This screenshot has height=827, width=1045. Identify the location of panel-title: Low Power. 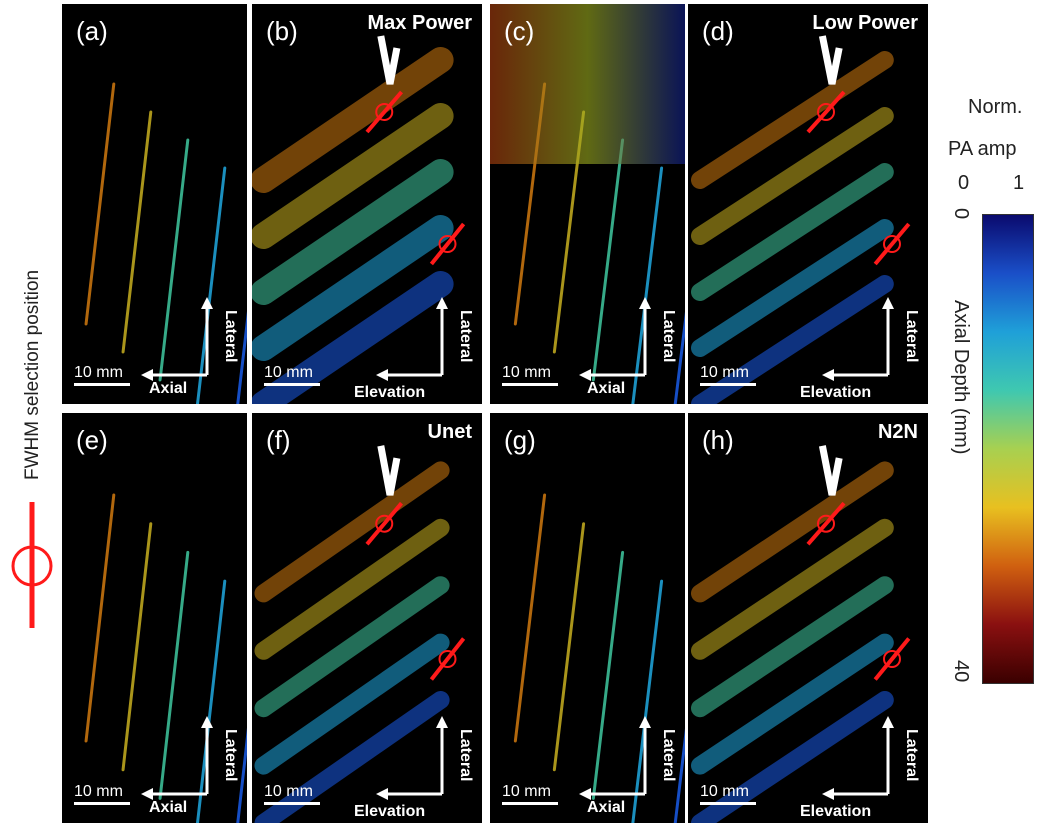
(865, 23).